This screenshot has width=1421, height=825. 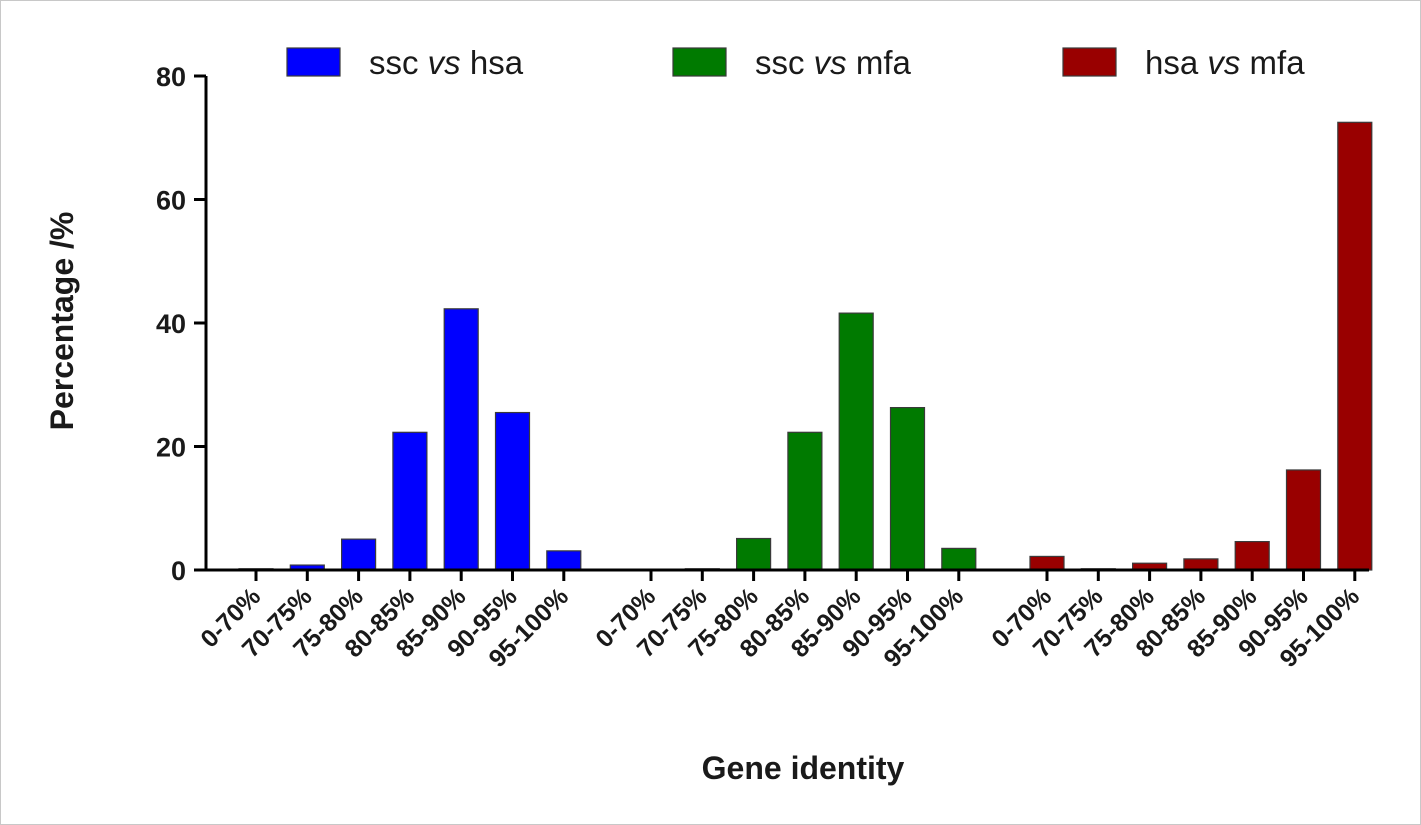 I want to click on y-tick-label: 40, so click(x=171, y=324).